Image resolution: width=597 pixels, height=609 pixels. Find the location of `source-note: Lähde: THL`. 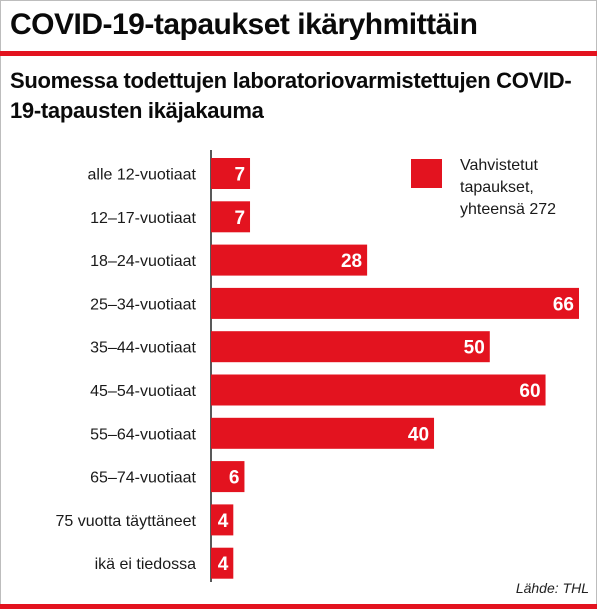

source-note: Lähde: THL is located at coordinates (552, 588).